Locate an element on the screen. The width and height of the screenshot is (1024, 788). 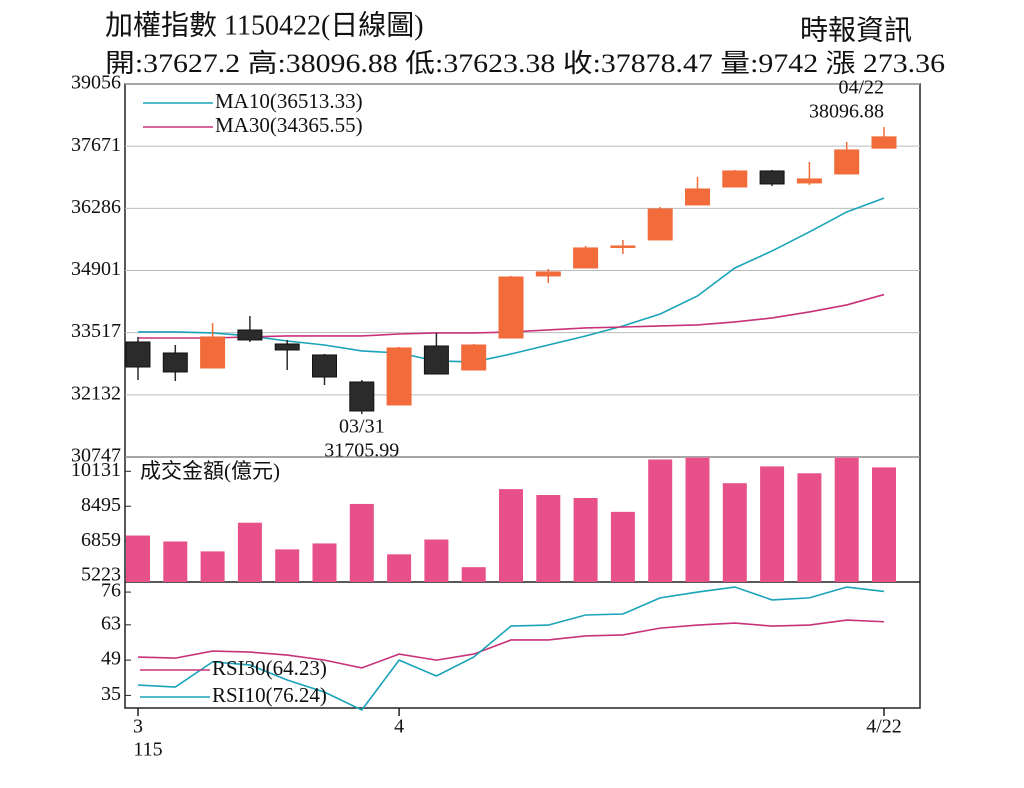
y-tick-label: 39056 is located at coordinates (96, 83).